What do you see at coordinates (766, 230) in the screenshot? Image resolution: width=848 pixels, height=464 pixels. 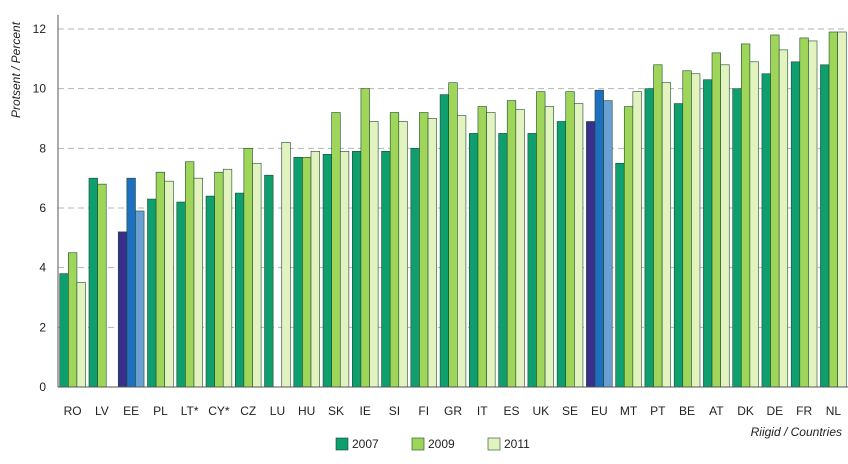 I see `bar-DE-2007` at bounding box center [766, 230].